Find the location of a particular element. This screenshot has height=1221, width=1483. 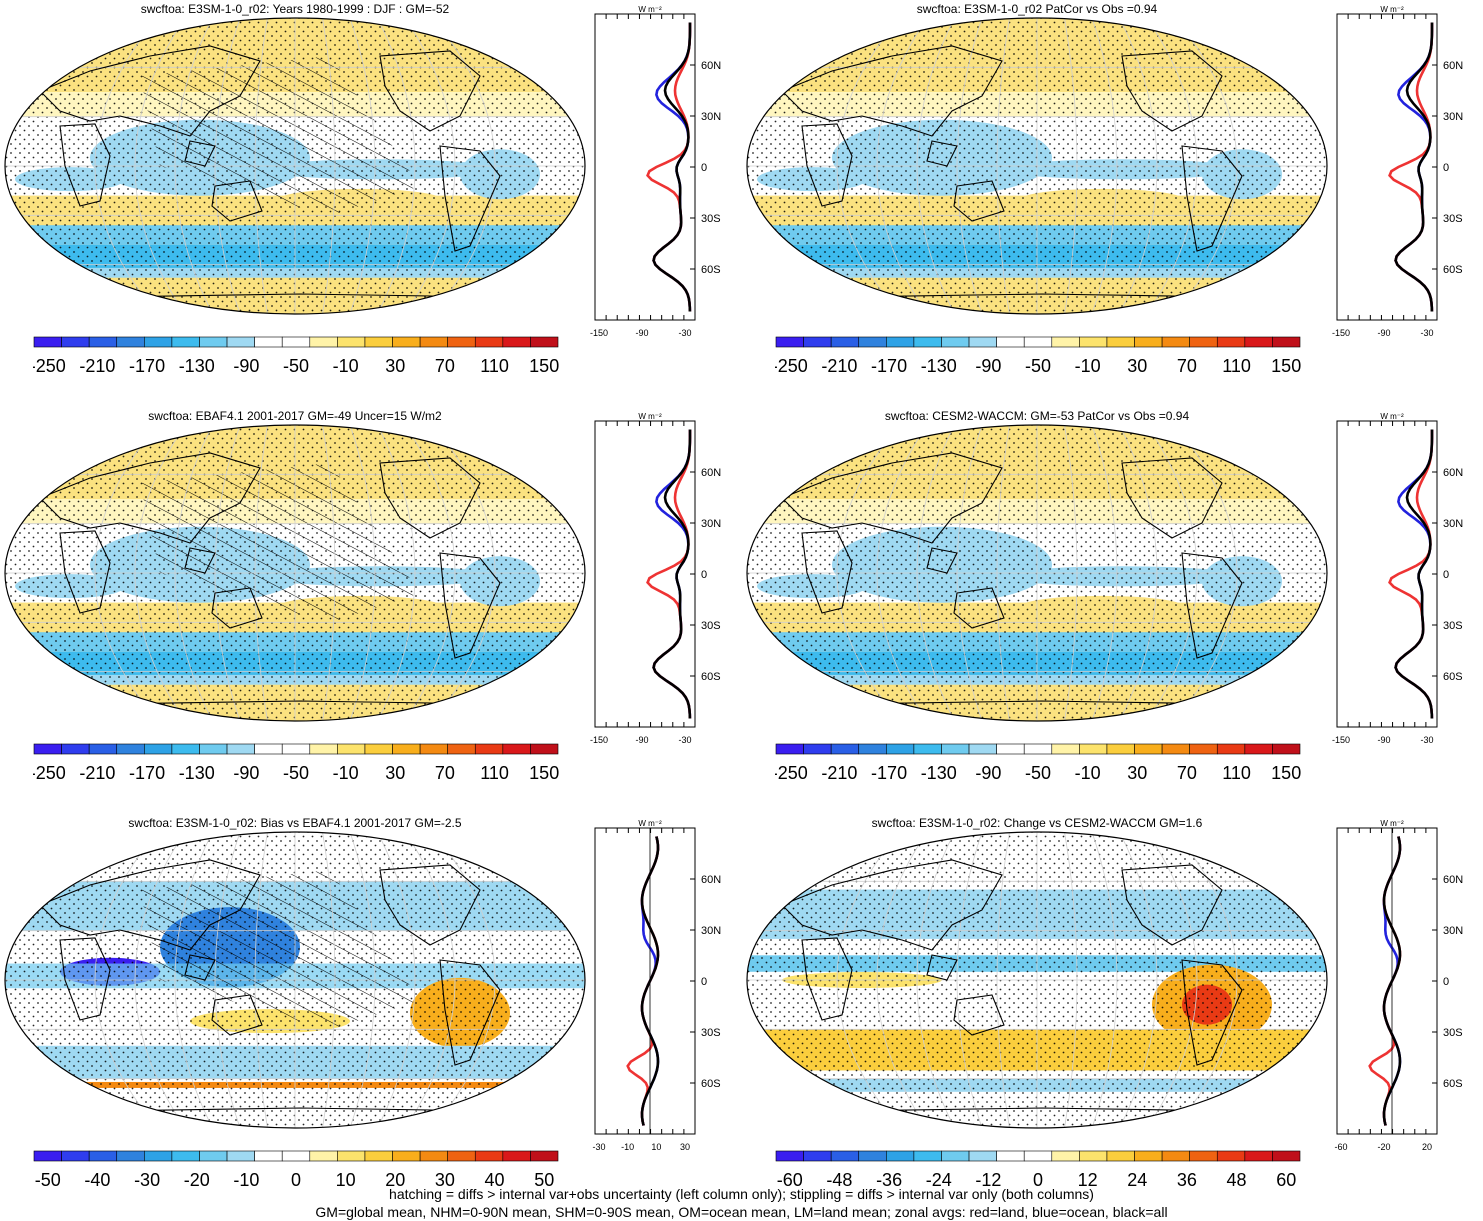

zonal-x-tick: 20 is located at coordinates (1427, 1147).